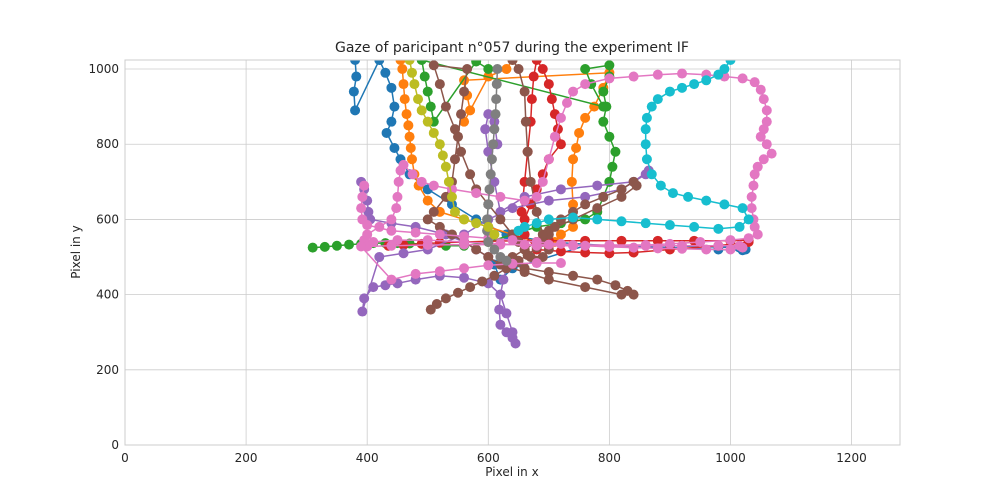  I want to click on y-tick-label: 800, so click(107, 144).